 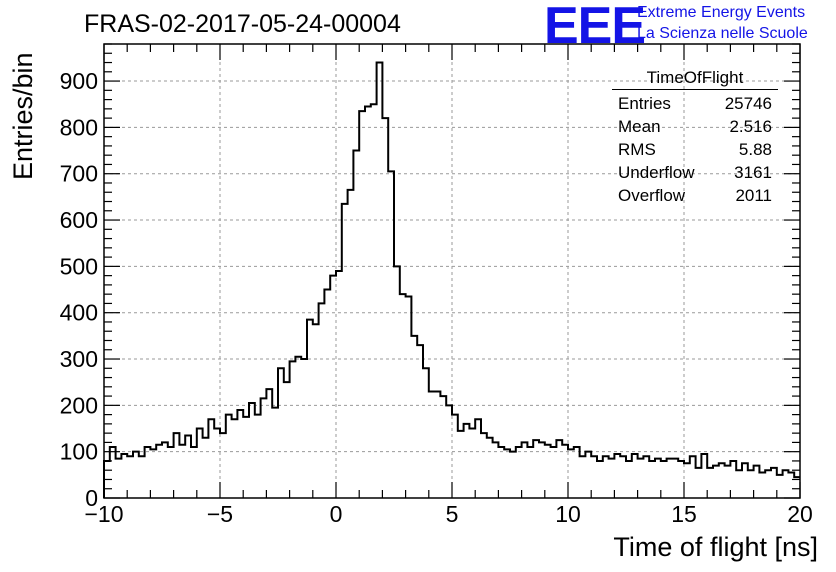 What do you see at coordinates (722, 33) in the screenshot?
I see `logo-line-2: La Scienza nelle Scuole` at bounding box center [722, 33].